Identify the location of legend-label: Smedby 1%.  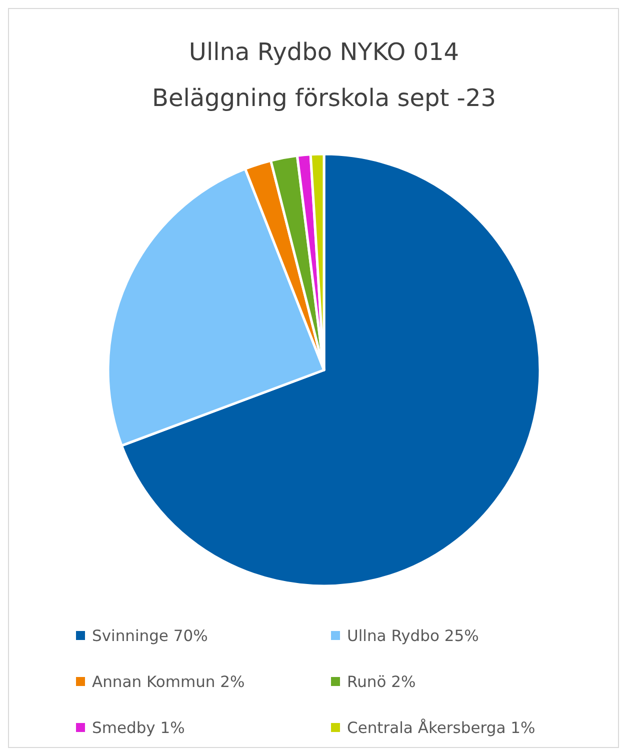
(138, 728).